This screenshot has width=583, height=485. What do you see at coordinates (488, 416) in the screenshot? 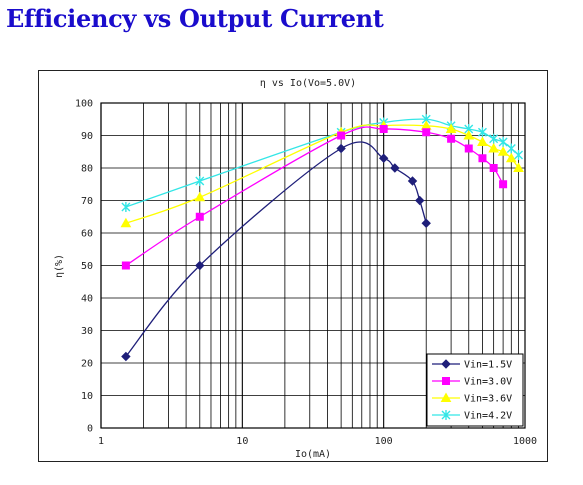
I see `legend-entry: Vin=4.2V` at bounding box center [488, 416].